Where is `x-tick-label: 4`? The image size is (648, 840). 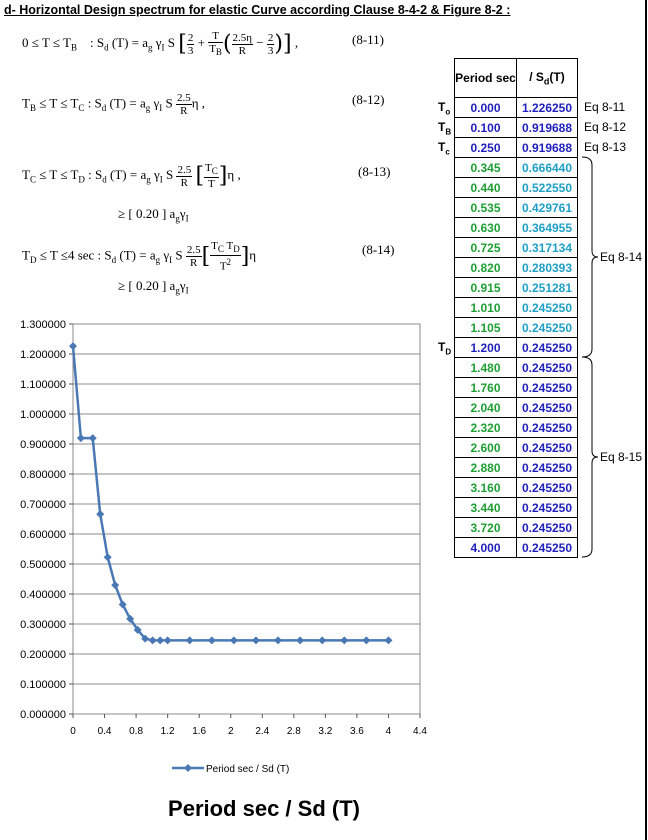 x-tick-label: 4 is located at coordinates (389, 731).